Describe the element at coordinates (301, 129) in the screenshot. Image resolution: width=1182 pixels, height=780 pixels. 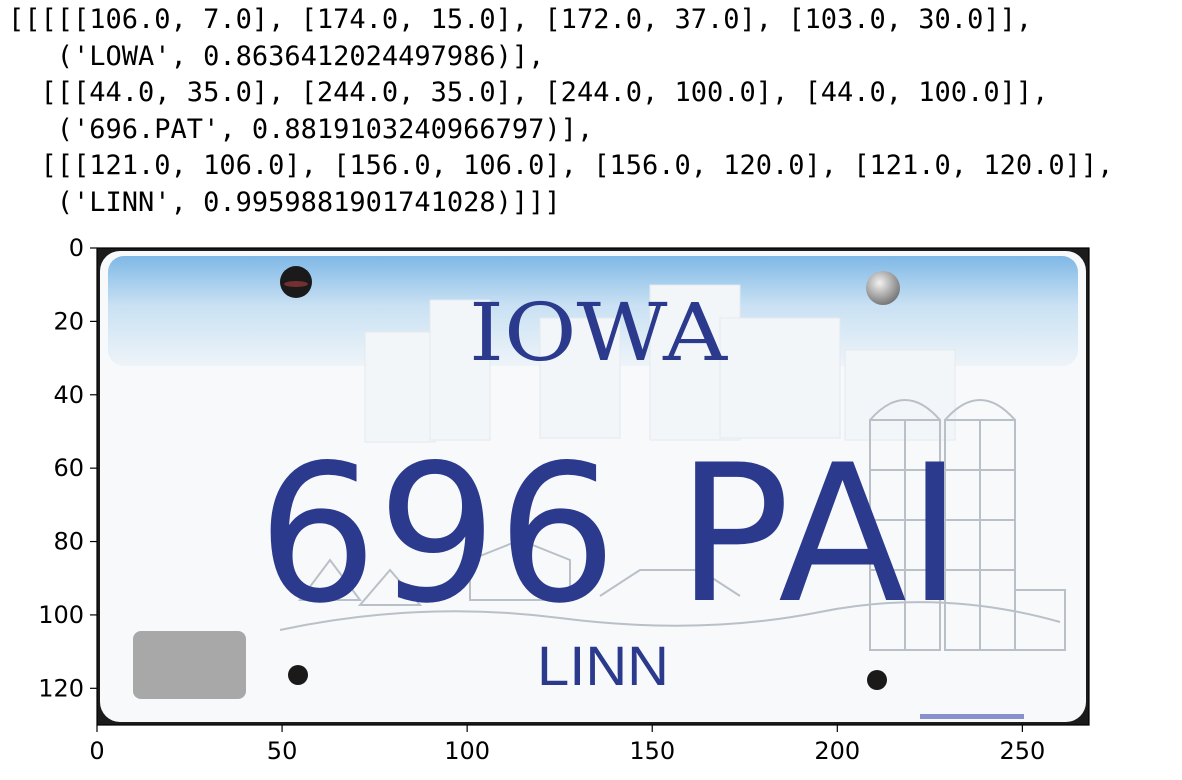
I see `output-line: ('696.PAT', 0.8819103240966797)],` at that location.